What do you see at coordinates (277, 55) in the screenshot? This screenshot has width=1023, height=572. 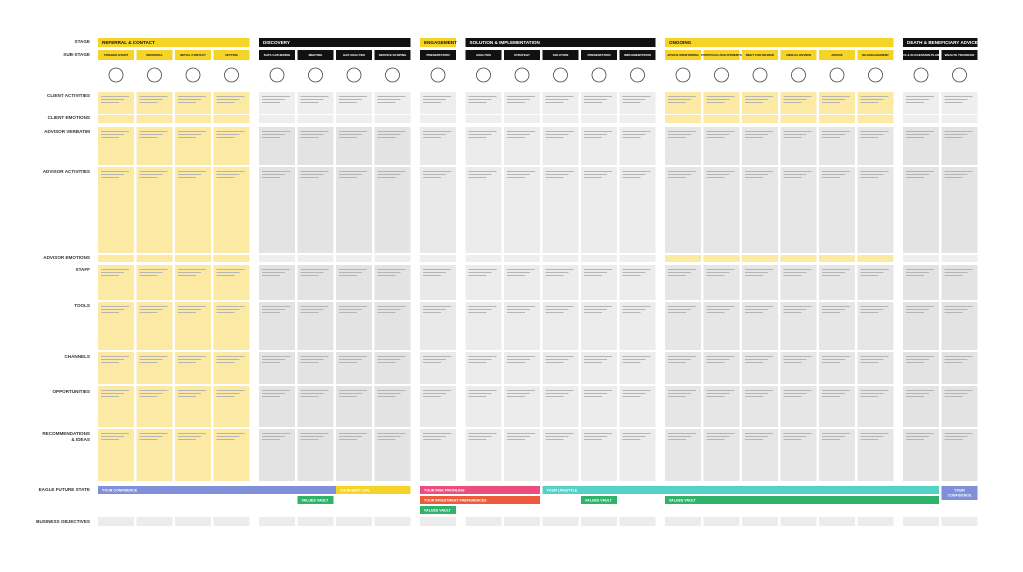 I see `sub-stage-title: DATA GATHERING` at bounding box center [277, 55].